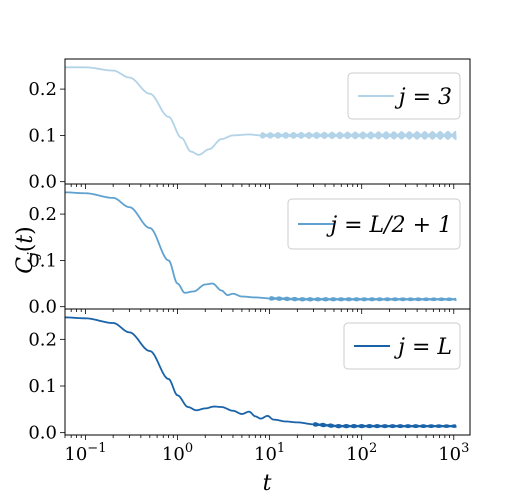 The height and width of the screenshot is (497, 521). What do you see at coordinates (361, 453) in the screenshot?
I see `x-tick-label: 10²` at bounding box center [361, 453].